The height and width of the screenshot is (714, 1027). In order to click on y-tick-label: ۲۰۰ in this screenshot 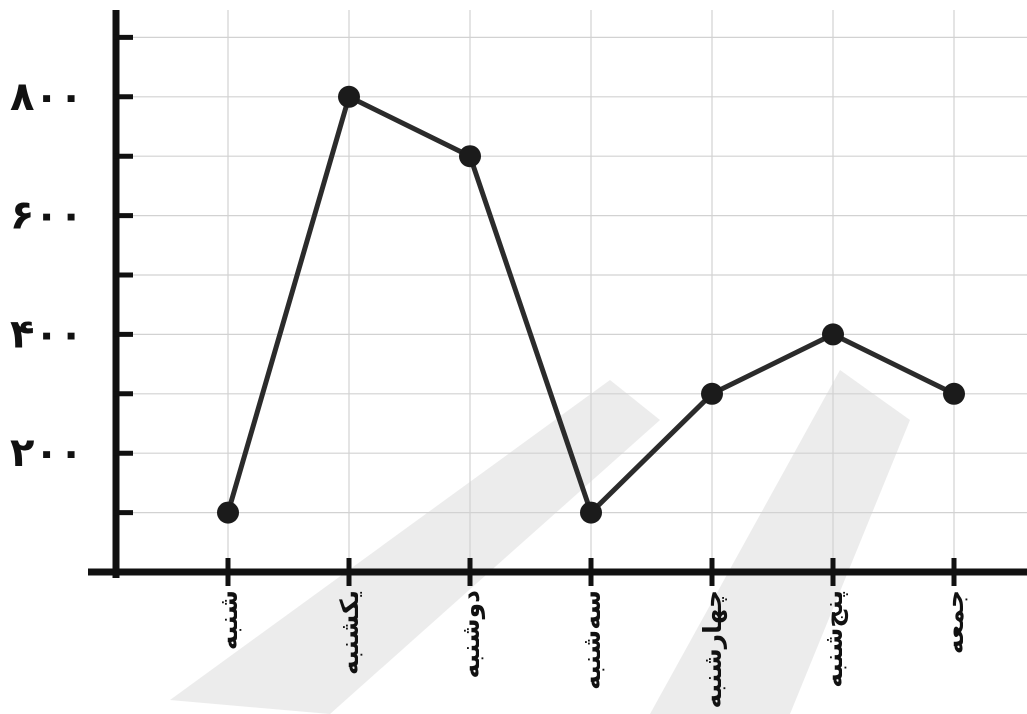, I will do `click(46, 453)`.